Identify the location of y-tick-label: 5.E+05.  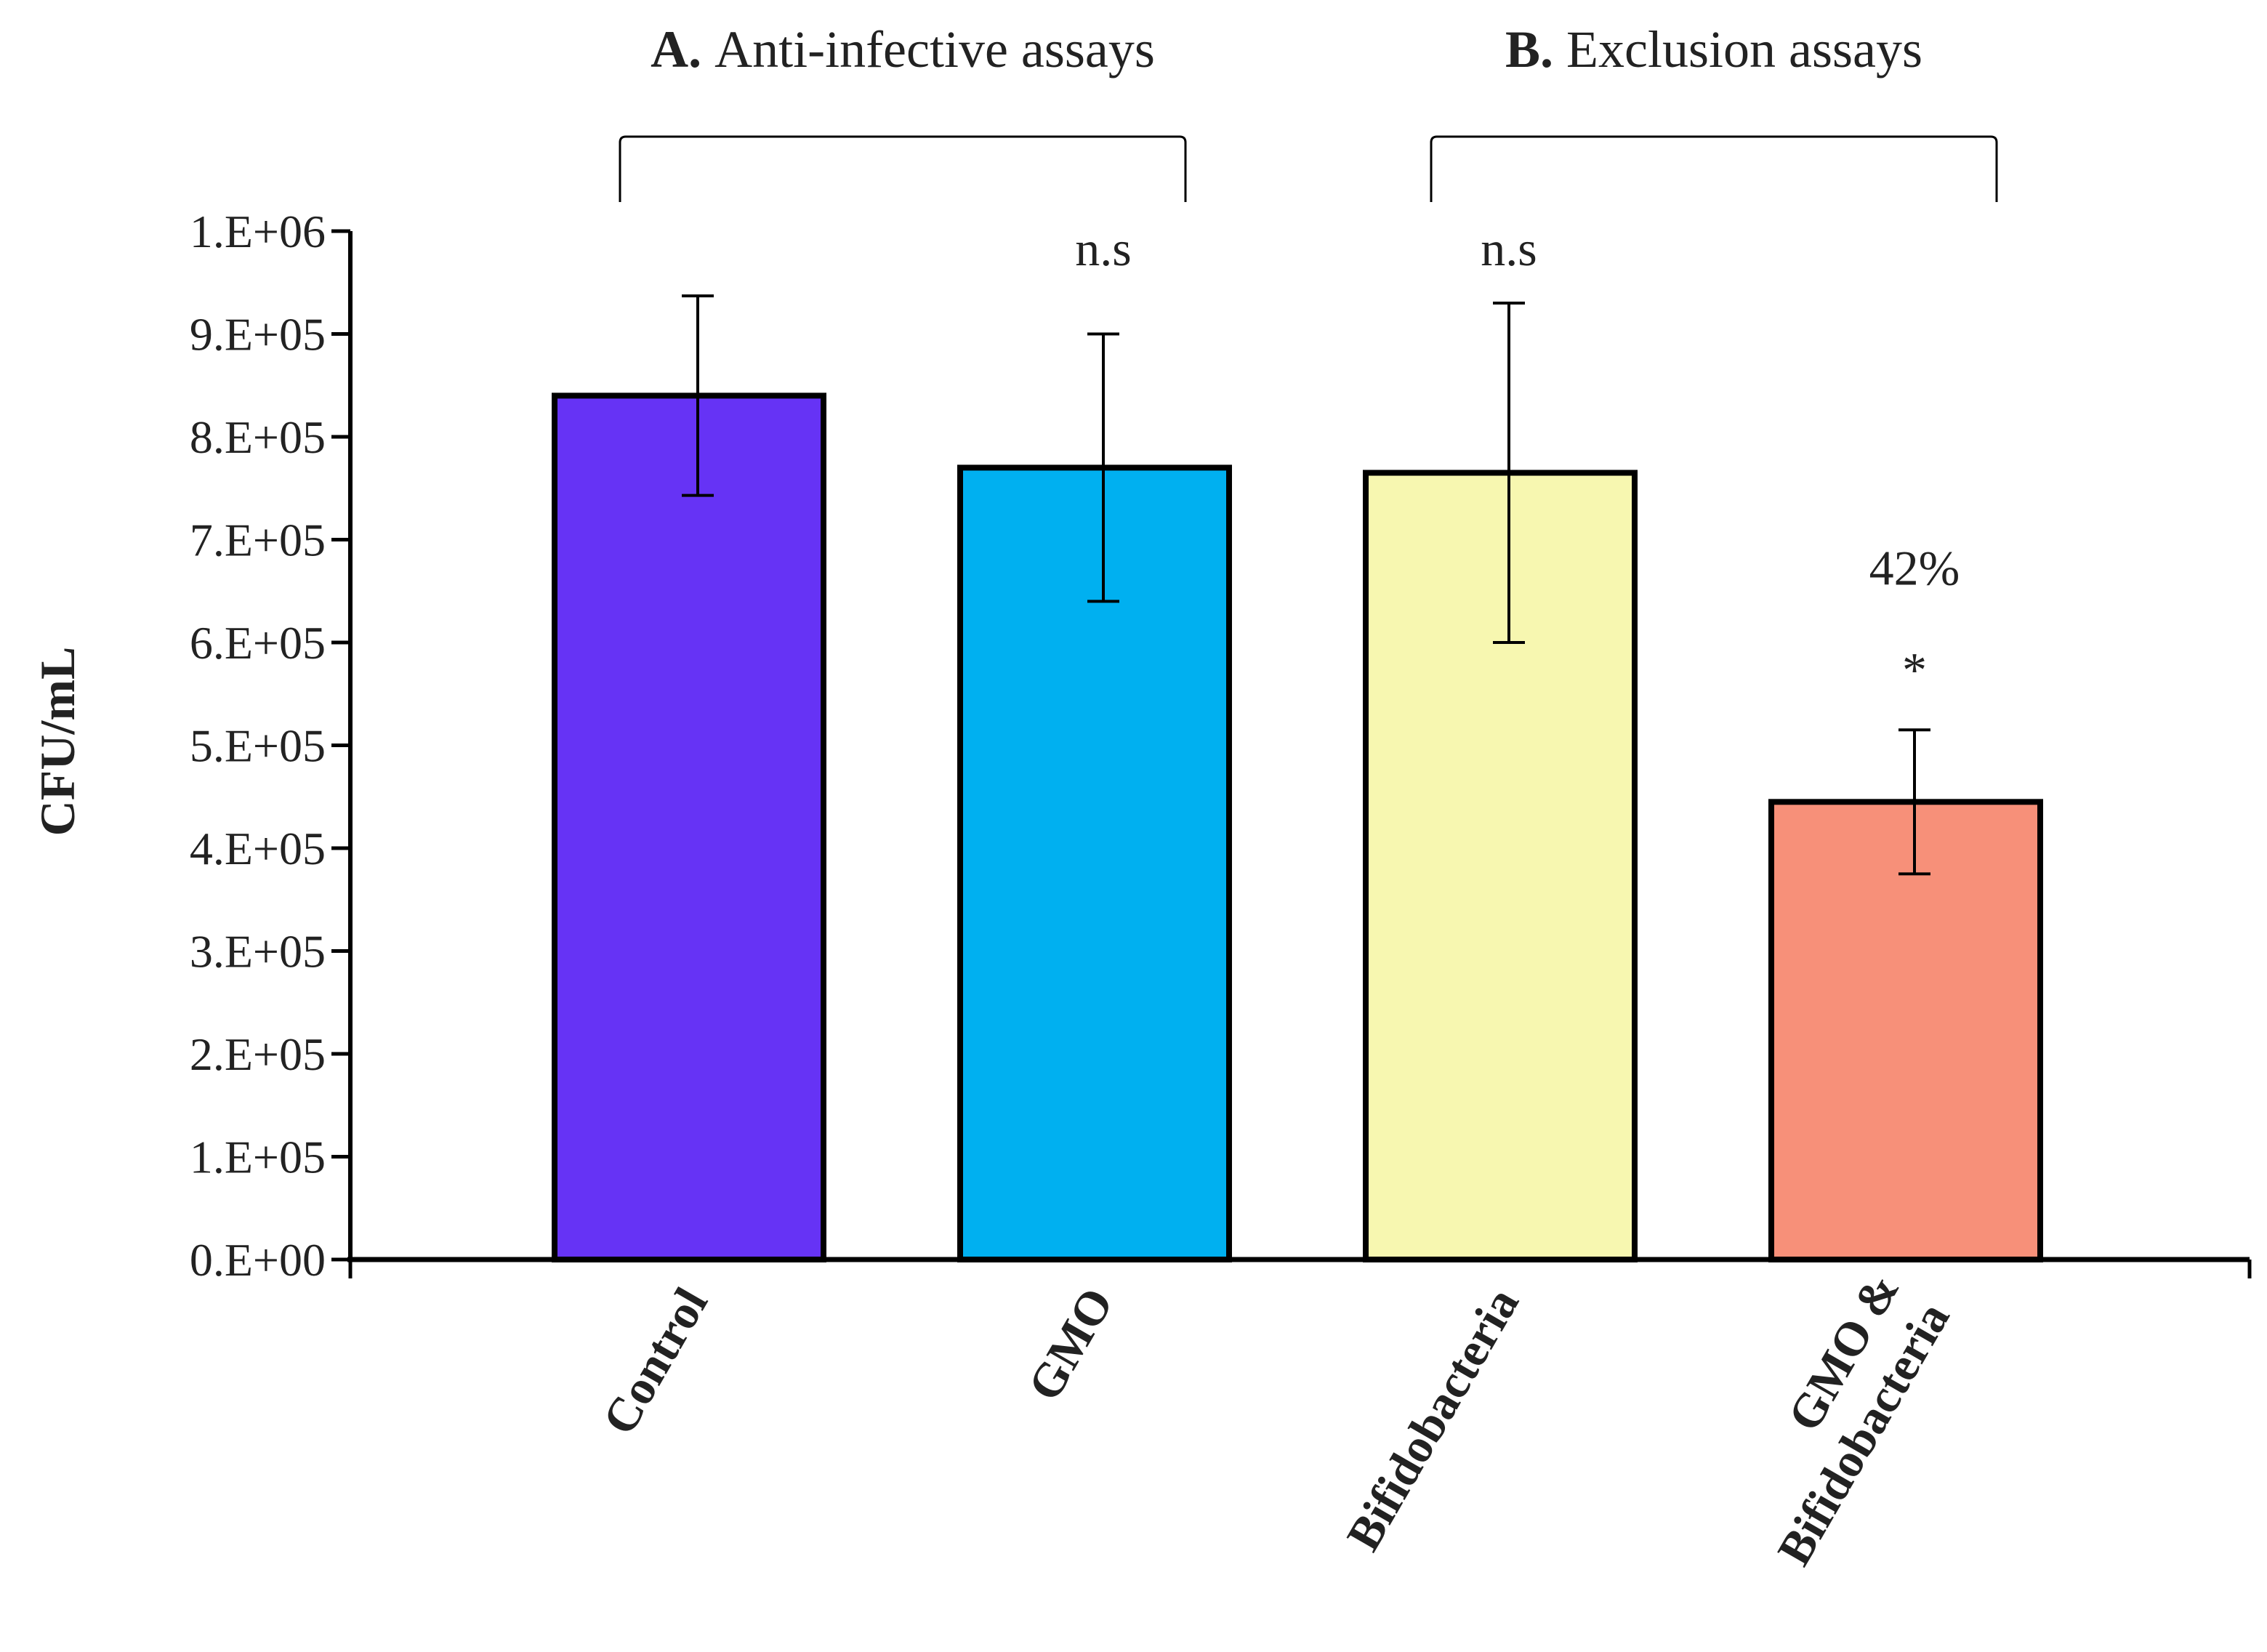
(258, 746).